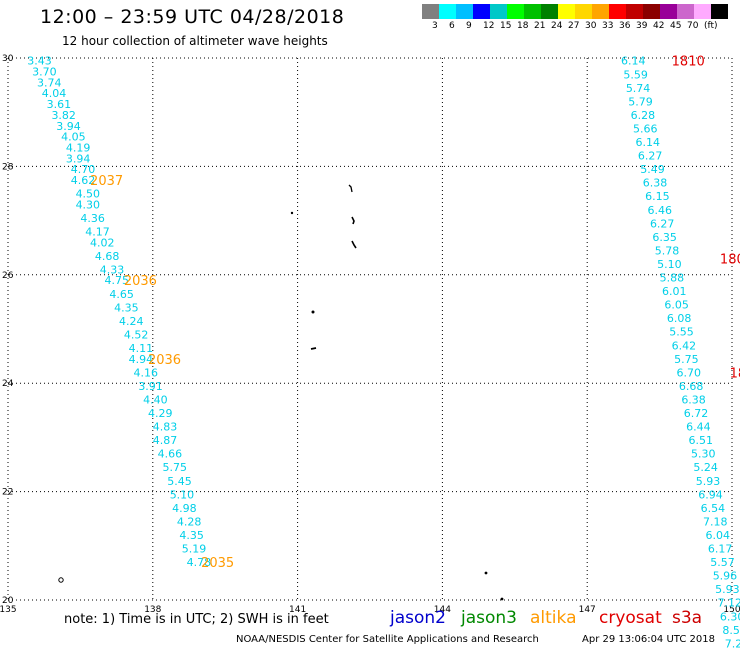 The image size is (740, 650). I want to click on wave-height-value: 4.05, so click(73, 137).